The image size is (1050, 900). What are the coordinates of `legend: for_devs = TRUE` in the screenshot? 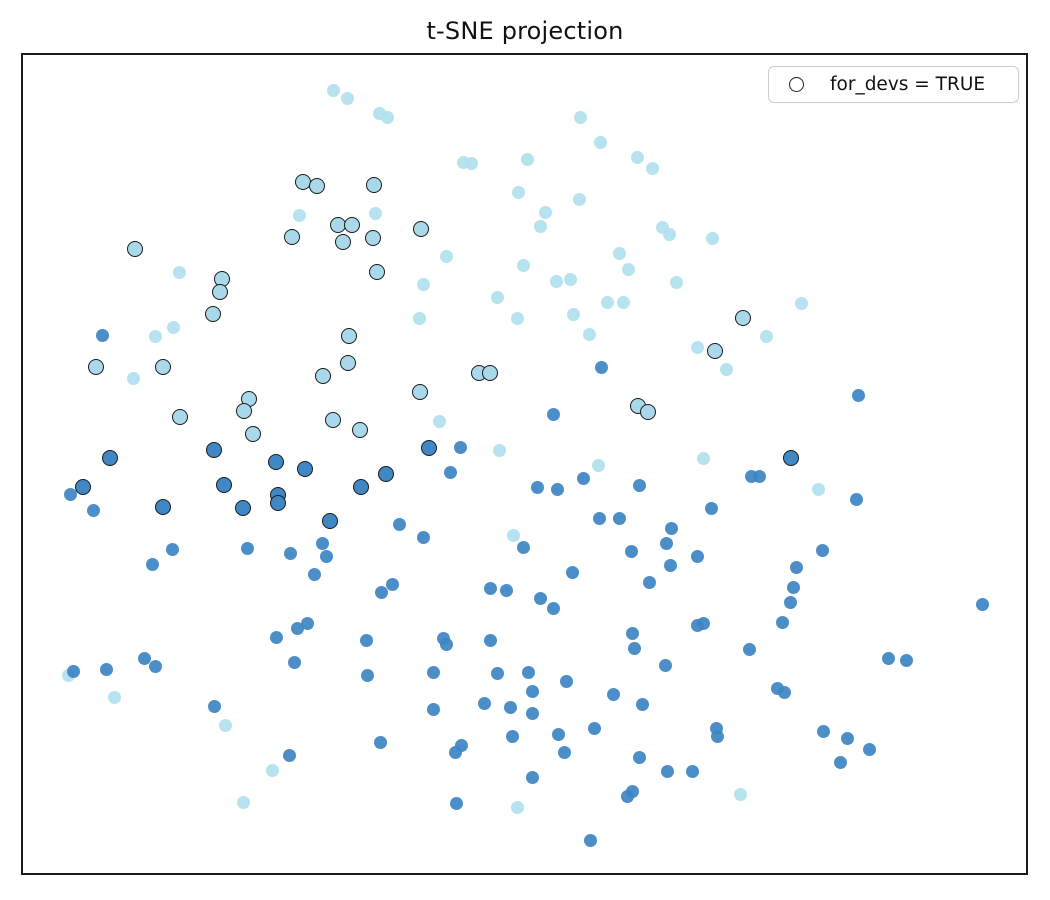 It's located at (893, 84).